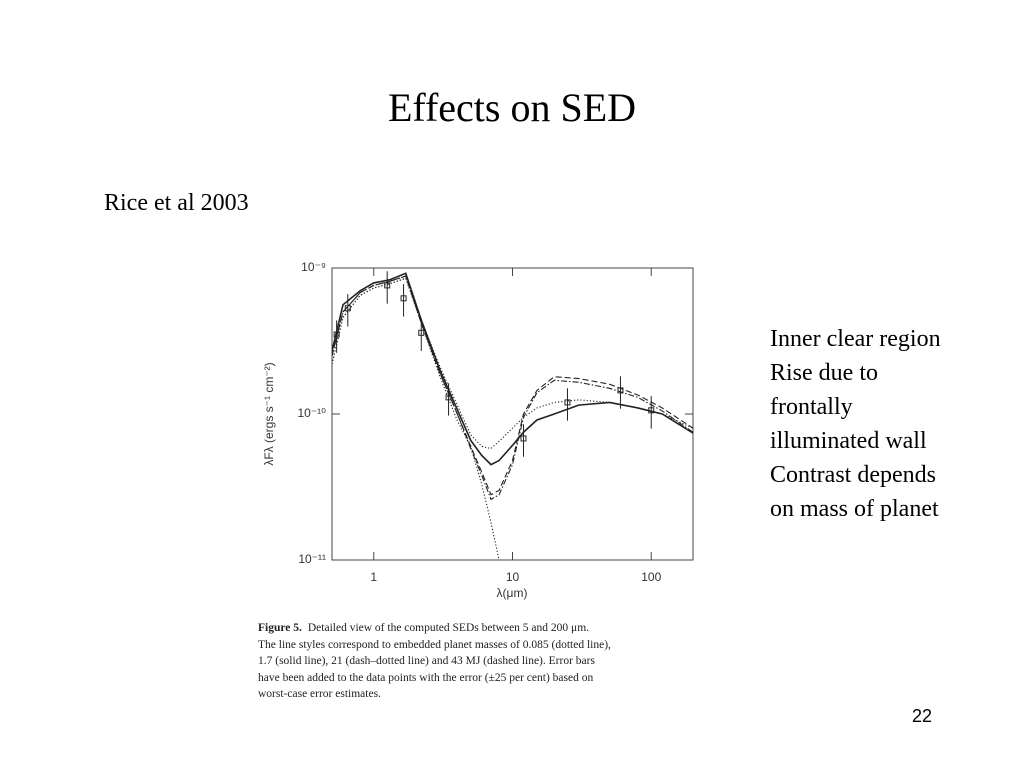 The image size is (1024, 768). Describe the element at coordinates (848, 441) in the screenshot. I see `note-line: illuminated wall` at that location.